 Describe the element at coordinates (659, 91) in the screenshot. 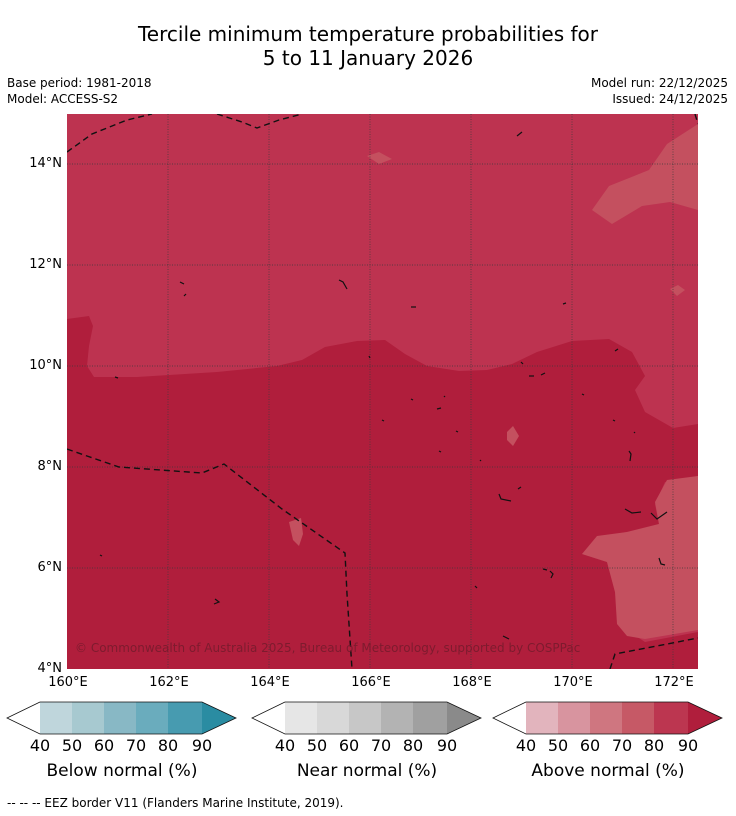

I see `meta-right: Model run: 22/12/2025 Issued: 24/12/2025` at that location.